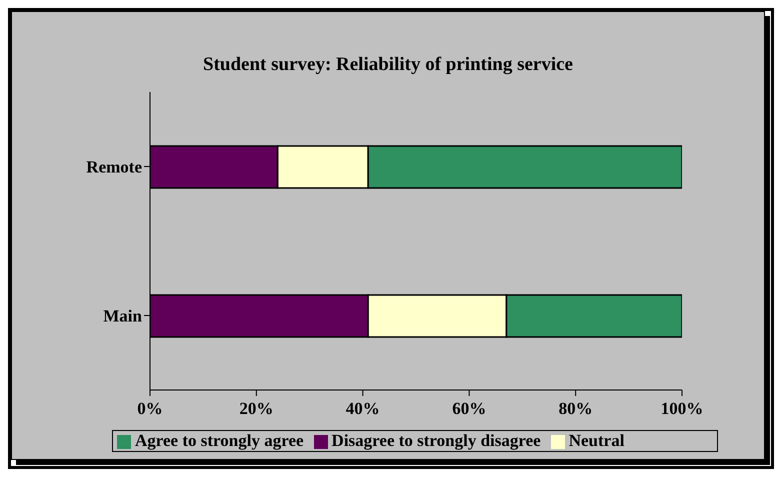  I want to click on y-tick-label: Main, so click(123, 316).